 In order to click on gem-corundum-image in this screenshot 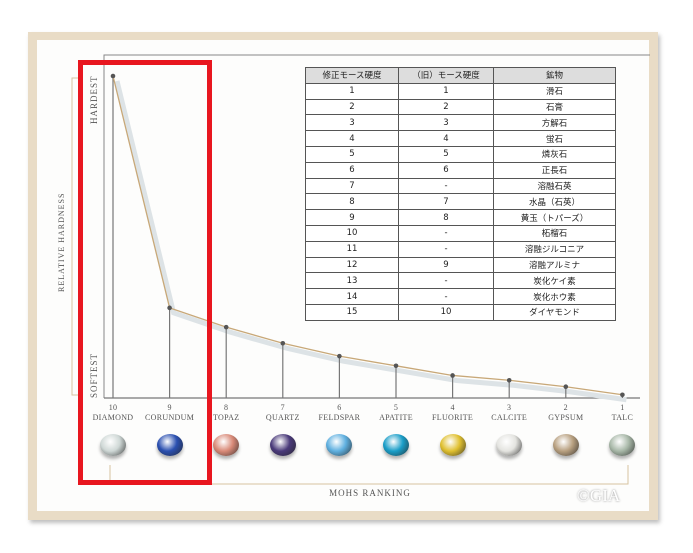, I will do `click(169, 445)`.